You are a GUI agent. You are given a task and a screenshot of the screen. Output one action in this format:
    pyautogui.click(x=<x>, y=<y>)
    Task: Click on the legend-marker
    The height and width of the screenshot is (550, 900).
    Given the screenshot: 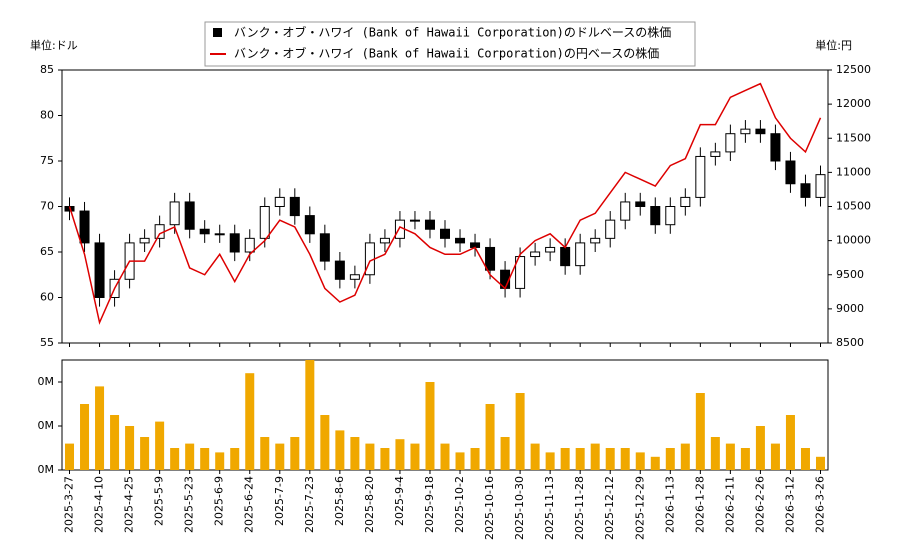 What is the action you would take?
    pyautogui.click(x=217, y=32)
    